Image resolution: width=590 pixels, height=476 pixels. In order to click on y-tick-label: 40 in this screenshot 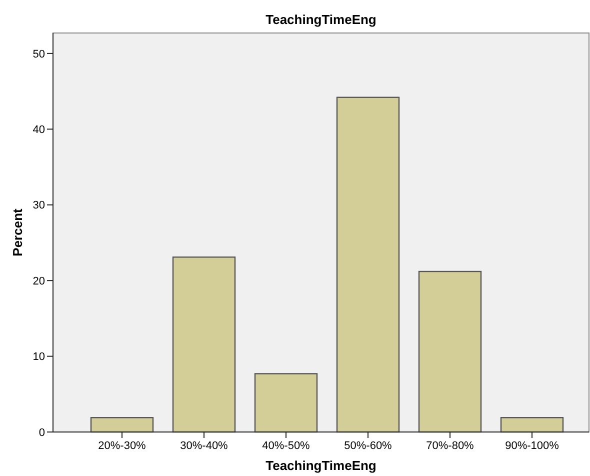, I will do `click(38, 130)`.